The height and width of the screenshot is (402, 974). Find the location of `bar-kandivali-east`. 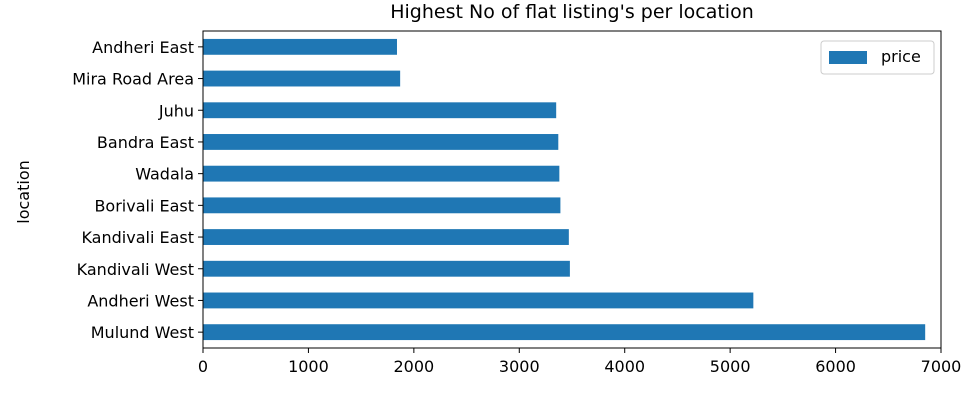

bar-kandivali-east is located at coordinates (386, 237).